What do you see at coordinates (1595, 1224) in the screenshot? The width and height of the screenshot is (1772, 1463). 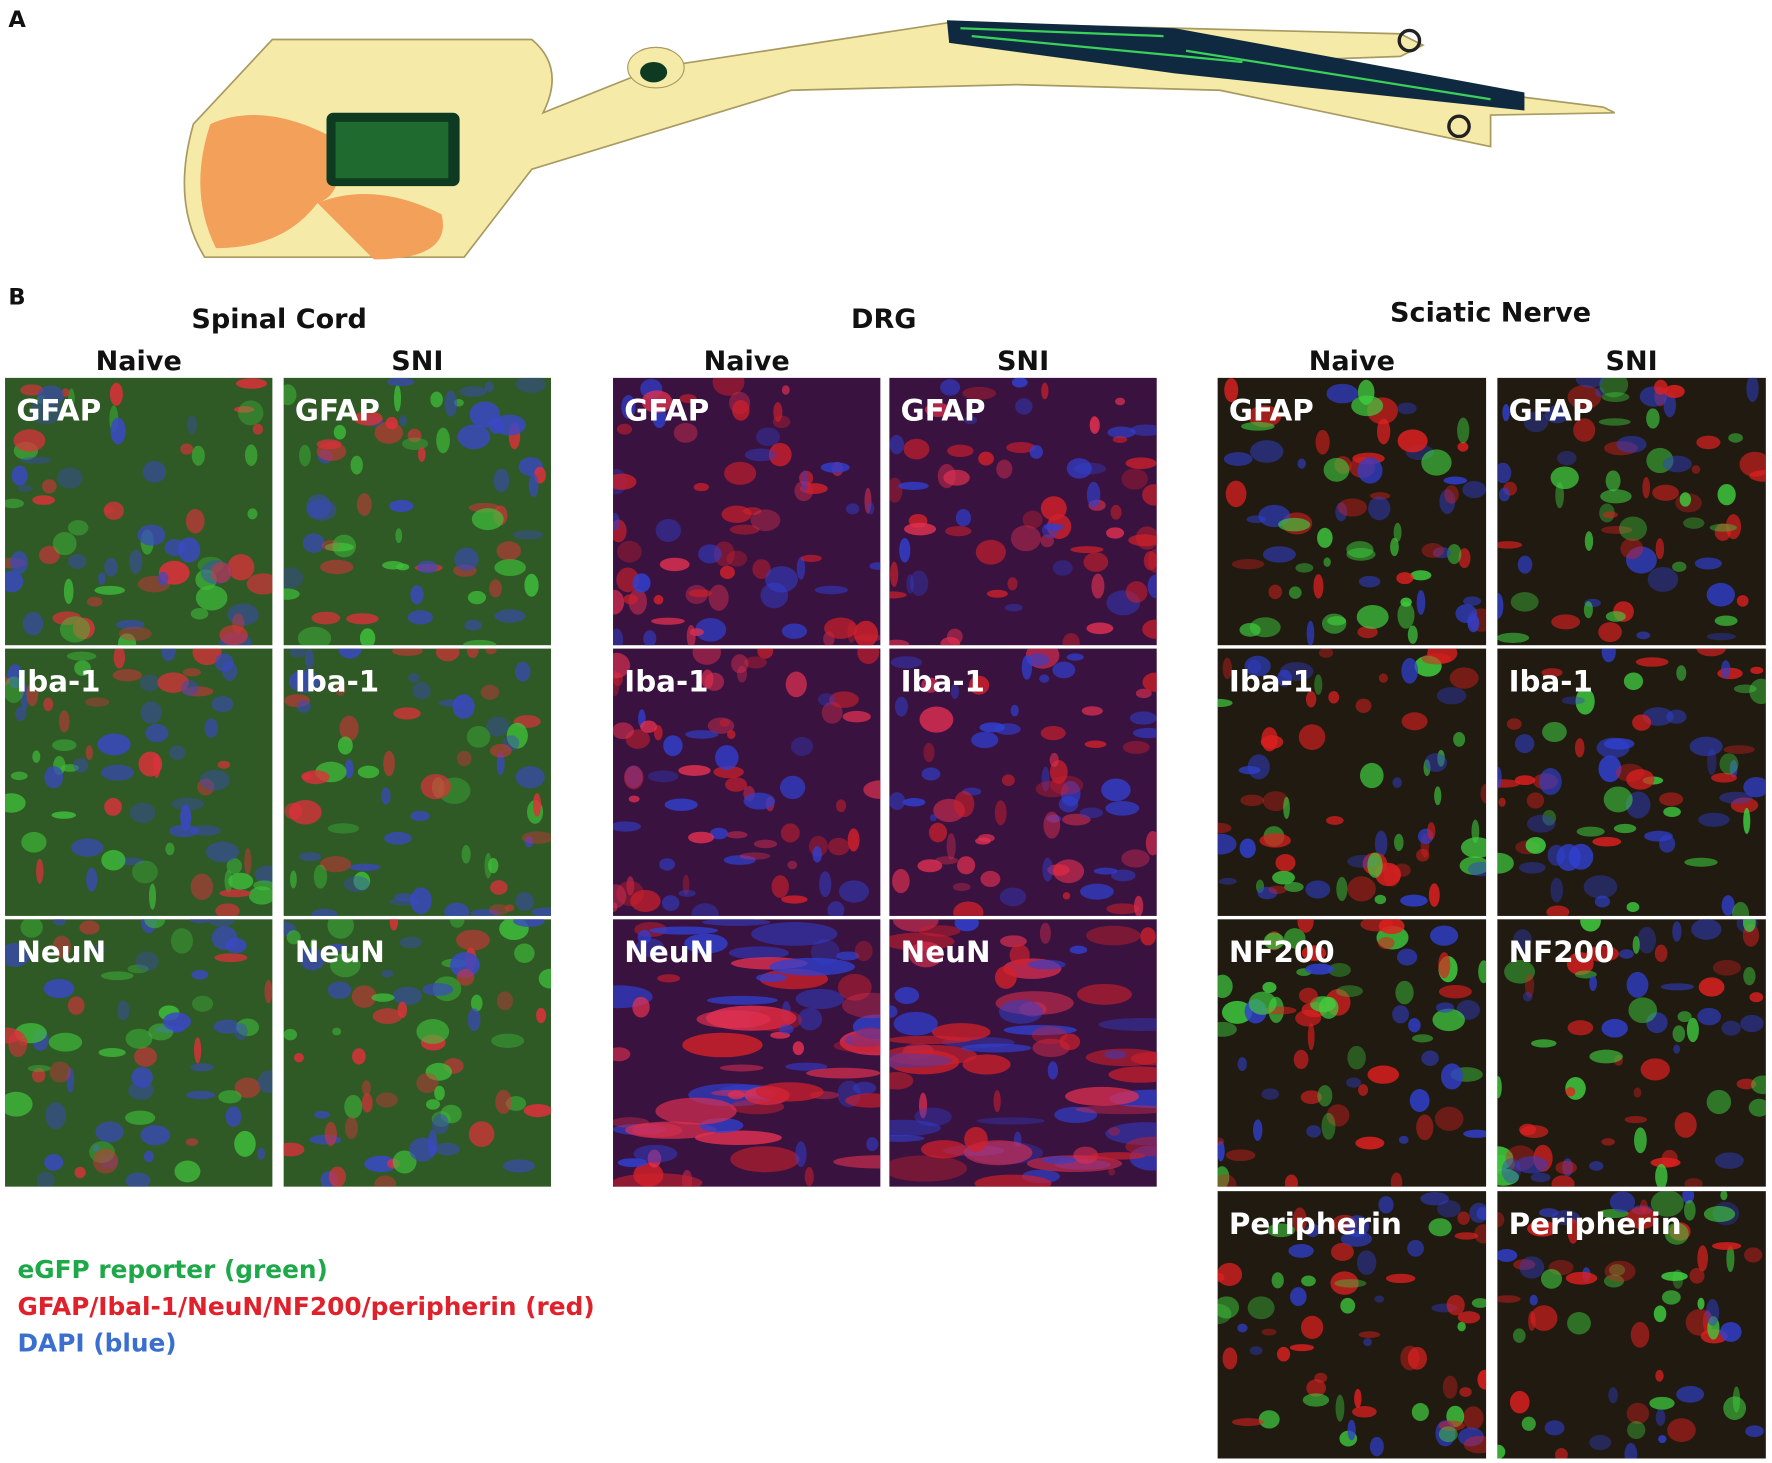 I see `stain-label: Peripherin` at bounding box center [1595, 1224].